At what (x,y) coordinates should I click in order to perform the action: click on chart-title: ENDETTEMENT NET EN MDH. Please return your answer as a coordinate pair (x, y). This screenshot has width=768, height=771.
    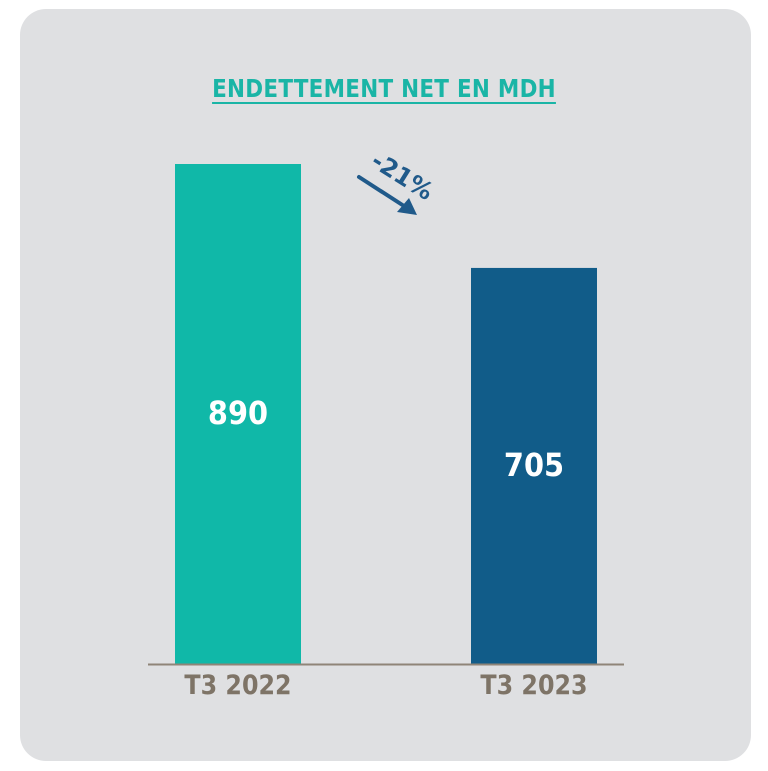
    Looking at the image, I should click on (384, 88).